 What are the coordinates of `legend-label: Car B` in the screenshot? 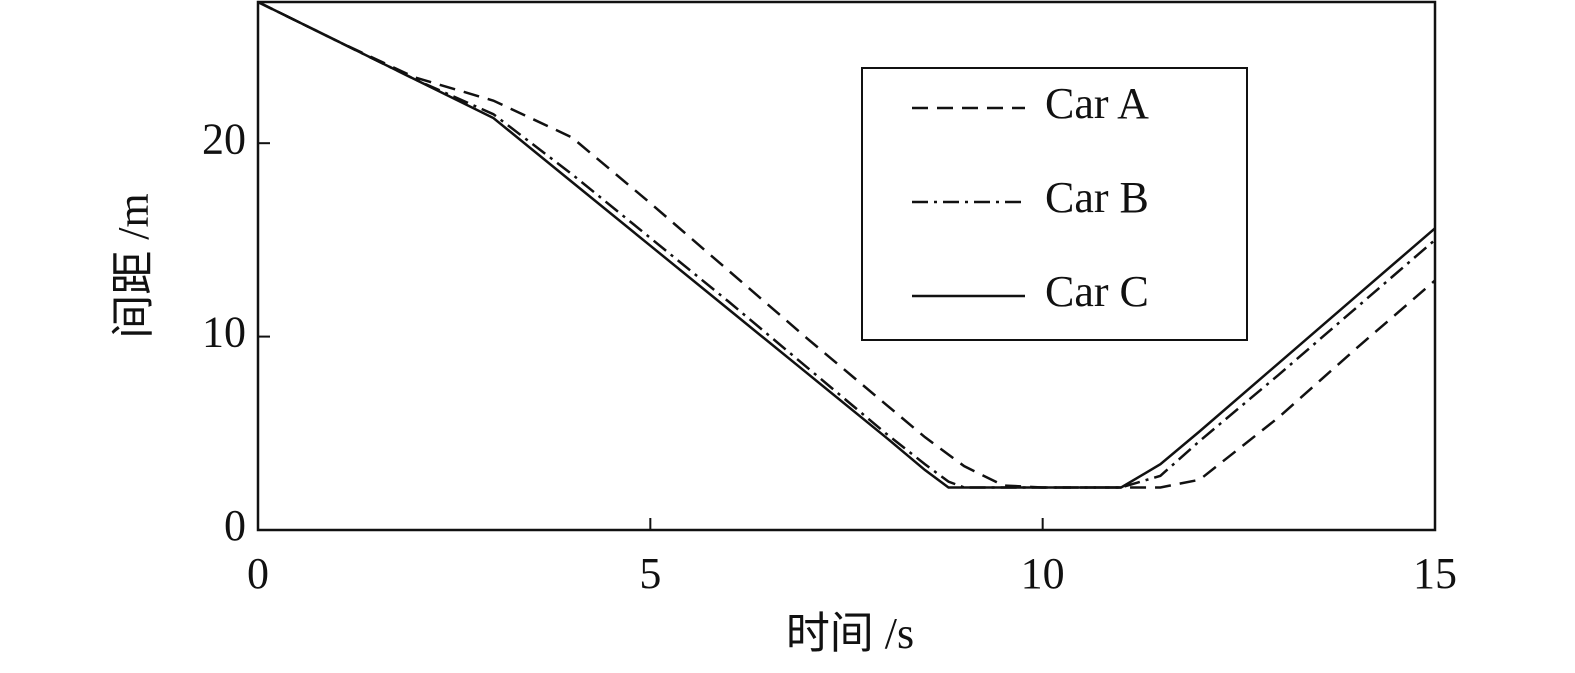 It's located at (1097, 197).